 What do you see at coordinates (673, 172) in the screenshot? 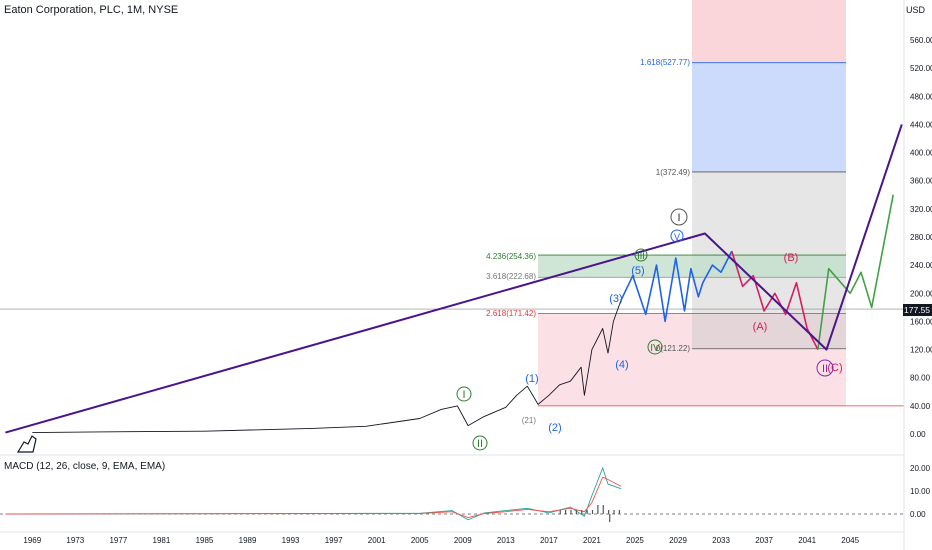
I see `fib-label-1: 1(372.49)` at bounding box center [673, 172].